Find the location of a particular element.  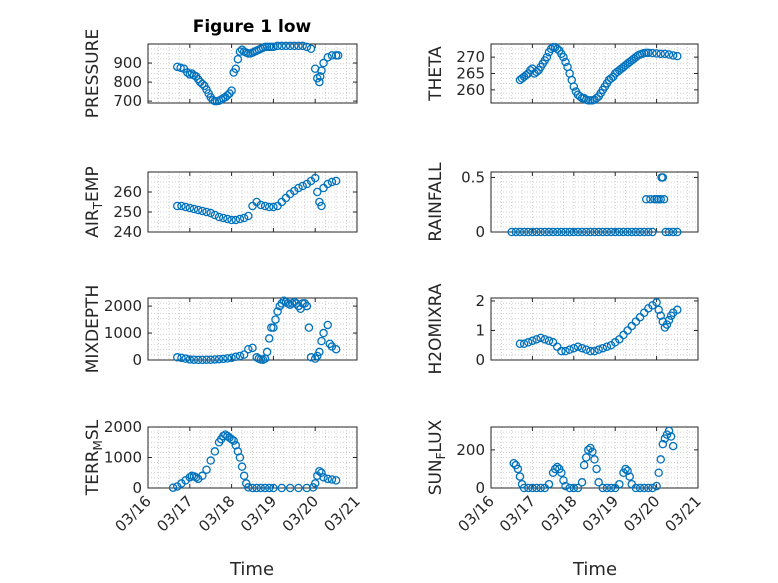

x-tick-label: 03/20 is located at coordinates (300, 513).